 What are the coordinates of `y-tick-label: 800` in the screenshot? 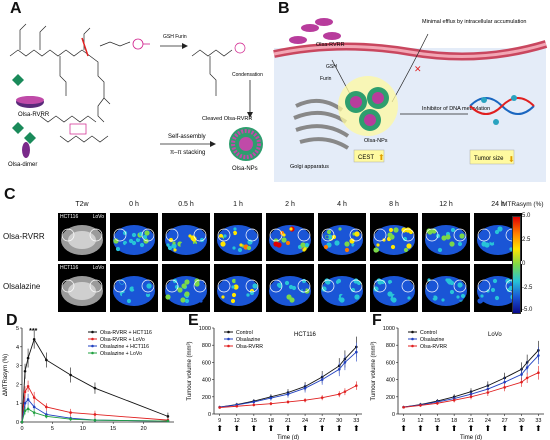 It's located at (390, 346).